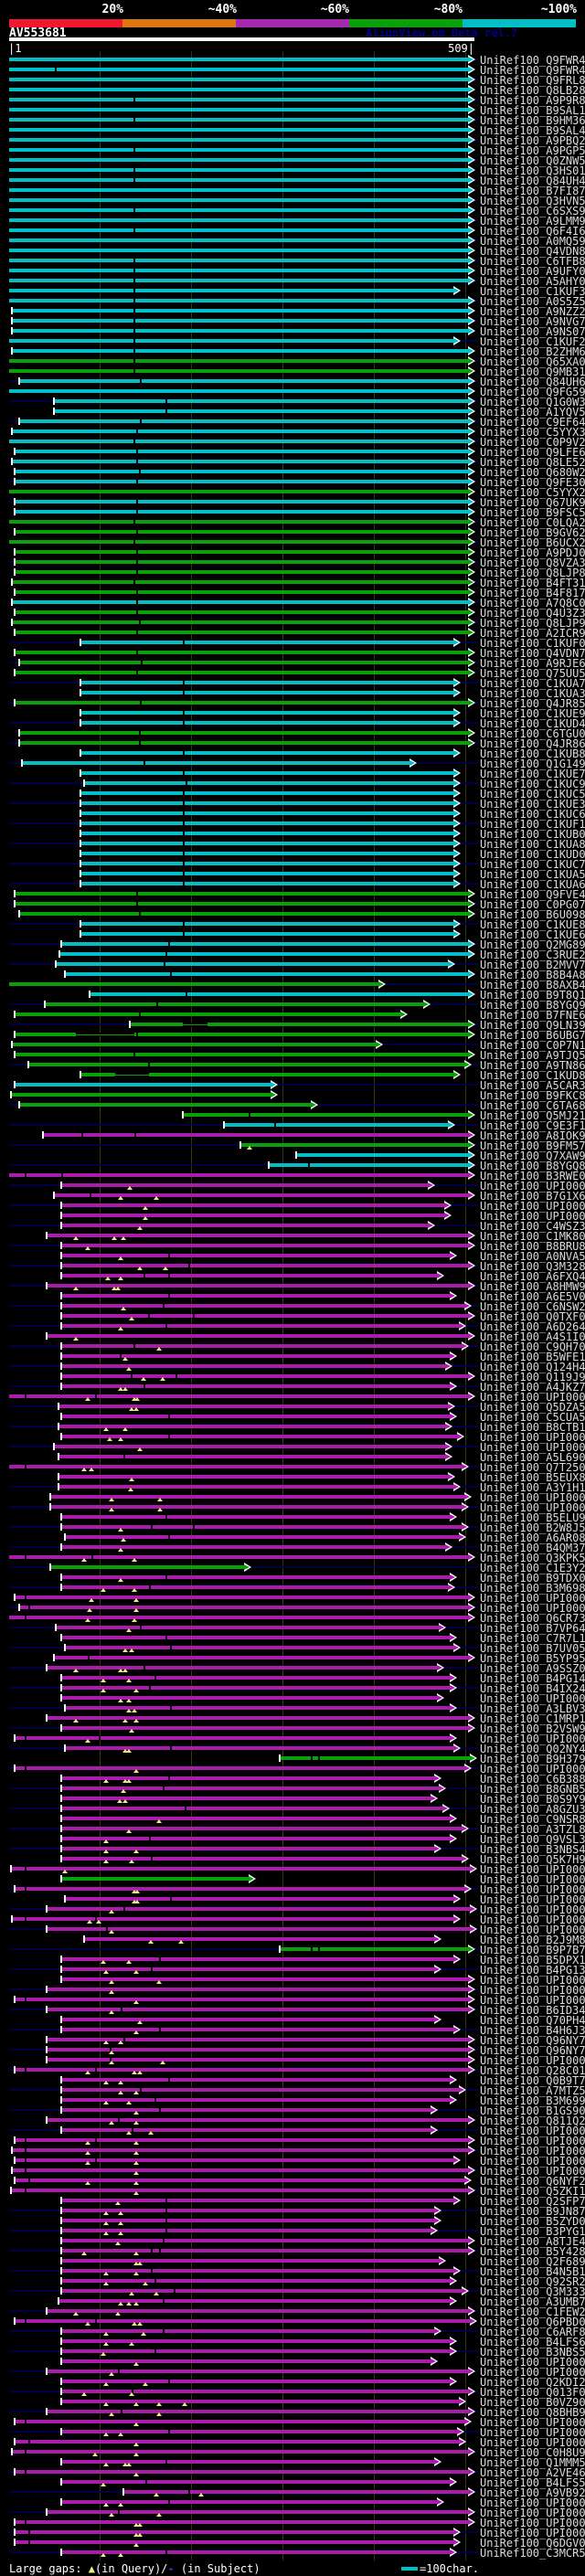  What do you see at coordinates (533, 2301) in the screenshot?
I see `hit-label: UniRef100_A3UMB7` at bounding box center [533, 2301].